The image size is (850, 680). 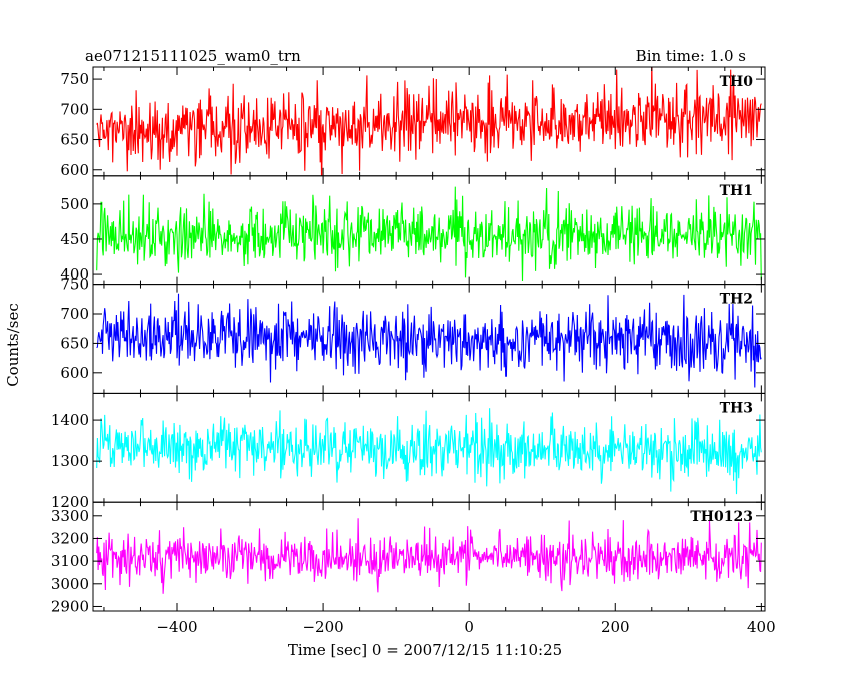 I want to click on panel-th0123: 2900 3000 3100 3200 3300 TH0123, so click(x=408, y=558).